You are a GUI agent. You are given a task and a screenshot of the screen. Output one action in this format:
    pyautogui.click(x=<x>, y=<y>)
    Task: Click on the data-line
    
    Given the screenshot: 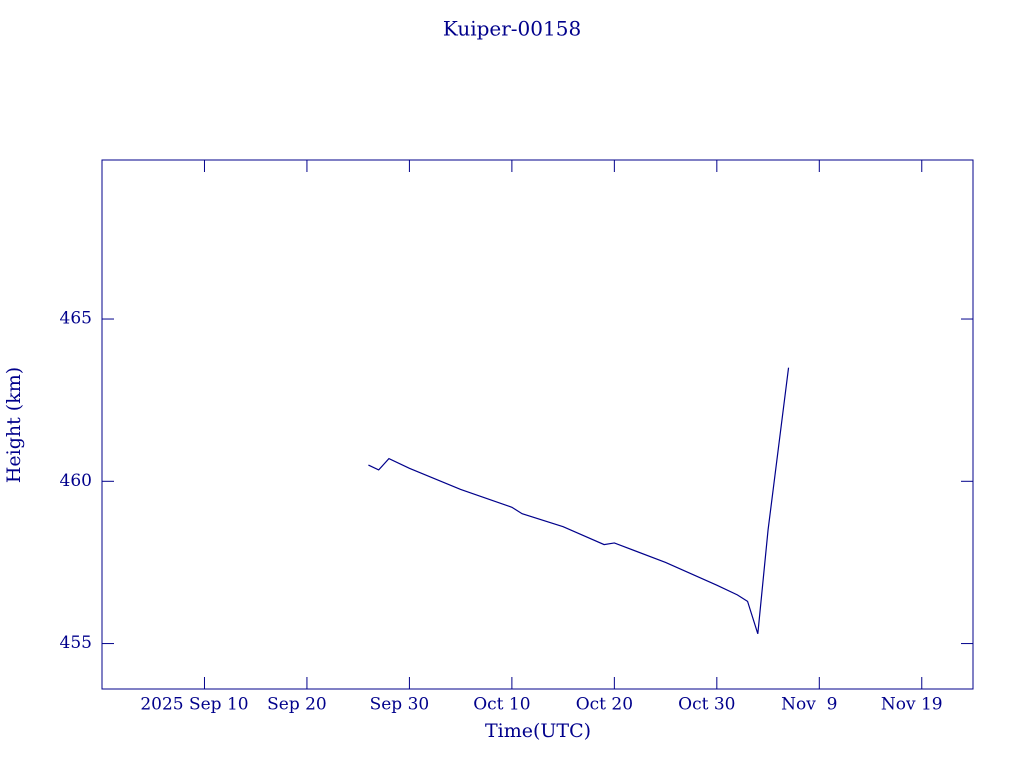 What is the action you would take?
    pyautogui.click(x=579, y=501)
    